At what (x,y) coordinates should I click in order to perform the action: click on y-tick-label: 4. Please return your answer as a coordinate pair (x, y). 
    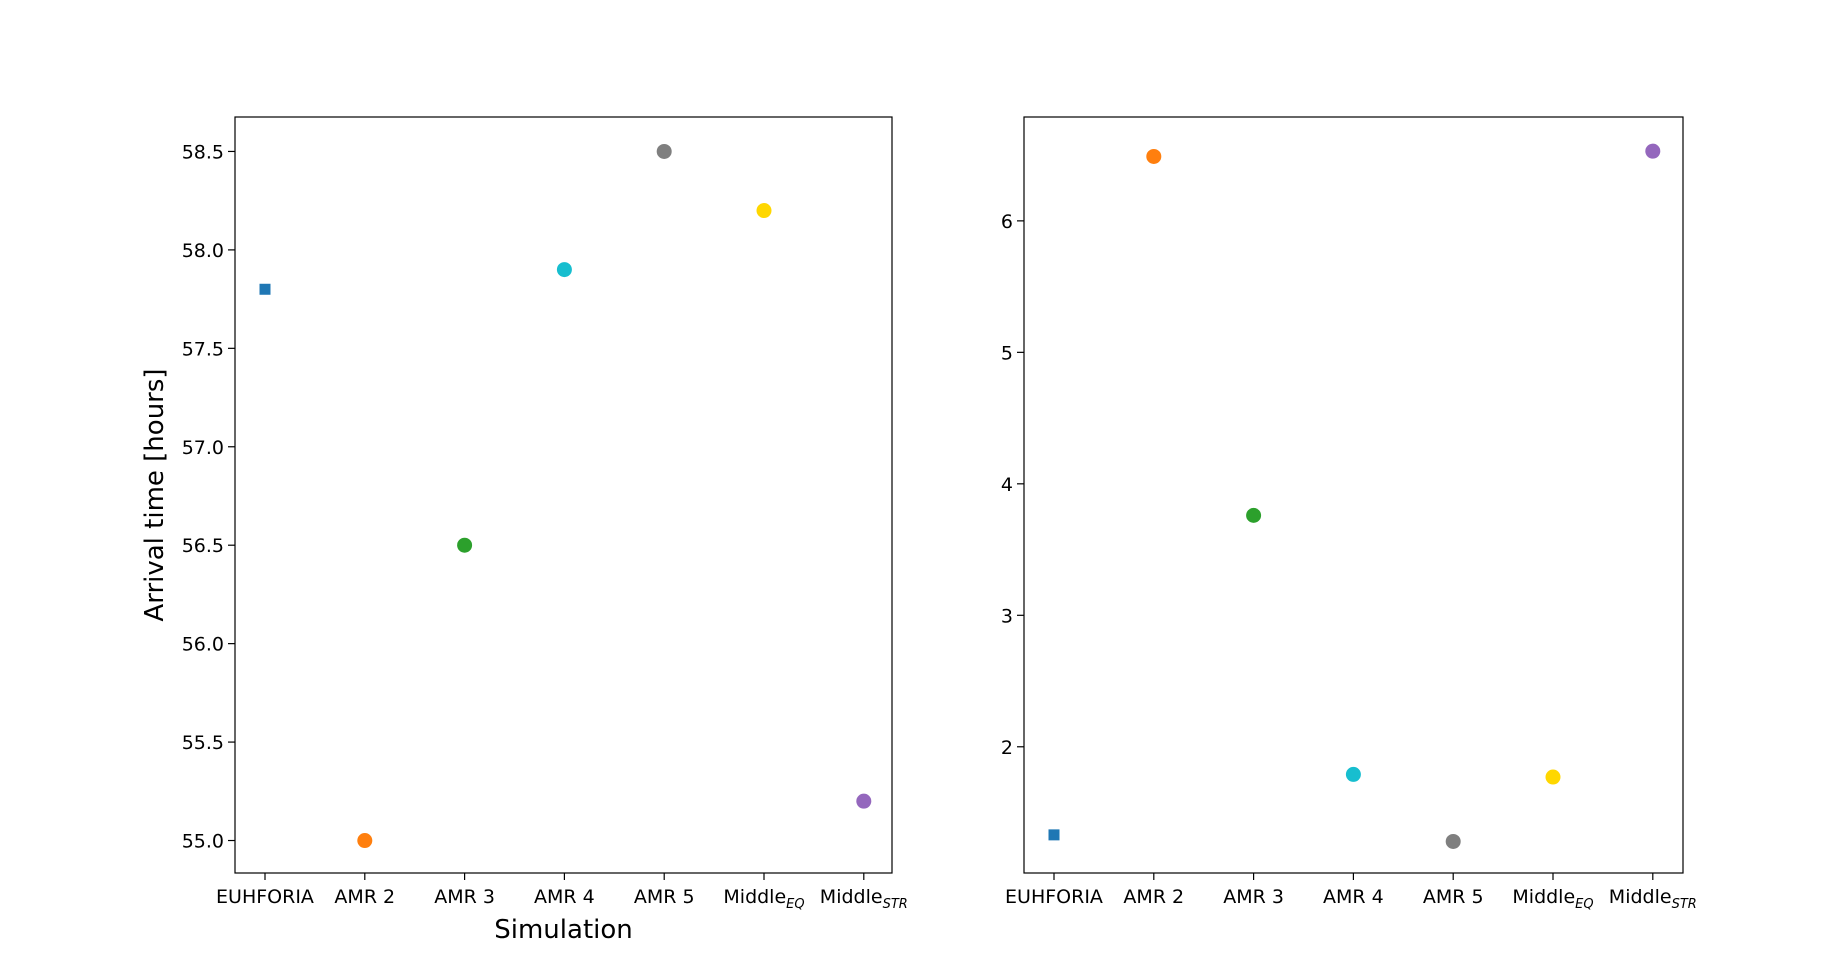
    Looking at the image, I should click on (1007, 485).